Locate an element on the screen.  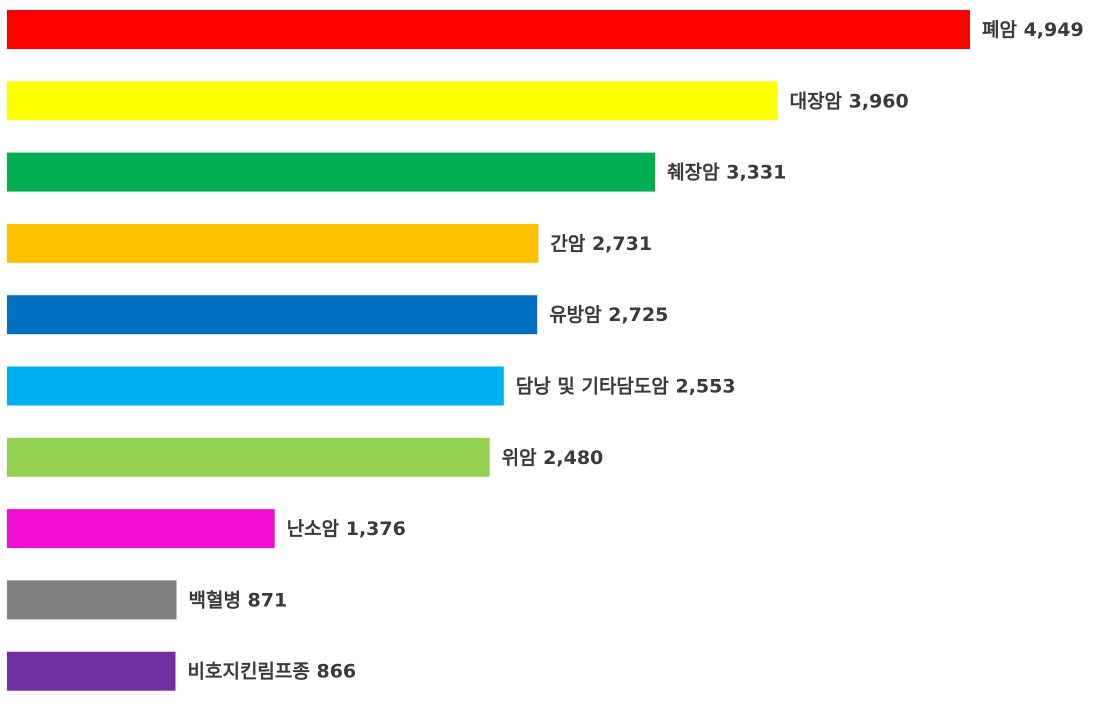
bar-label-1: 대장암 3,960 is located at coordinates (849, 101).